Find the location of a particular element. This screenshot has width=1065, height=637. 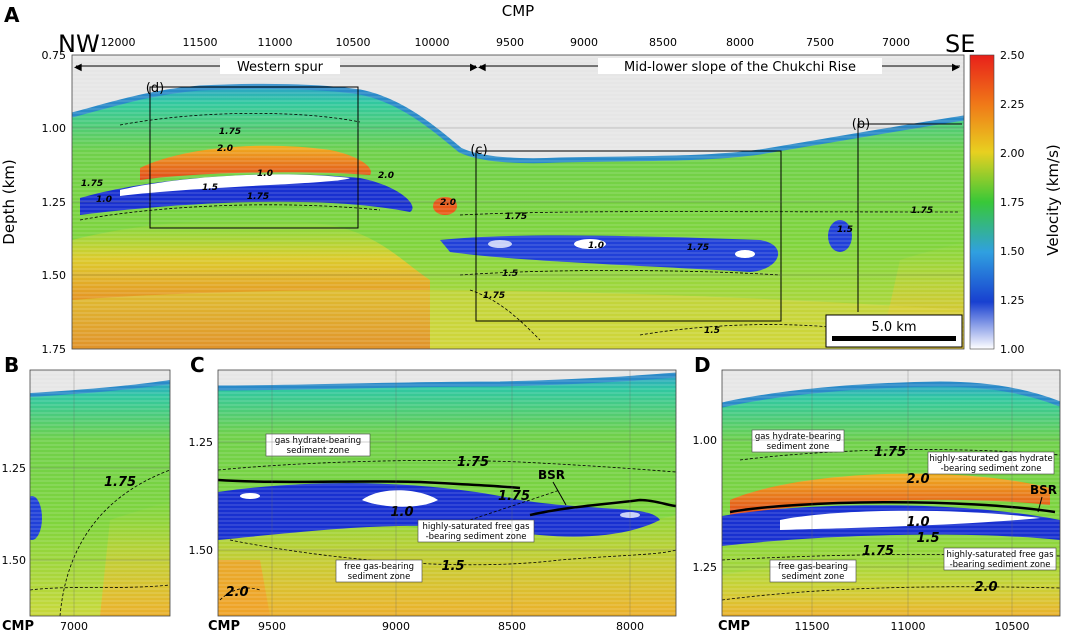

panel-b-x-tick: 7000 is located at coordinates (74, 626).